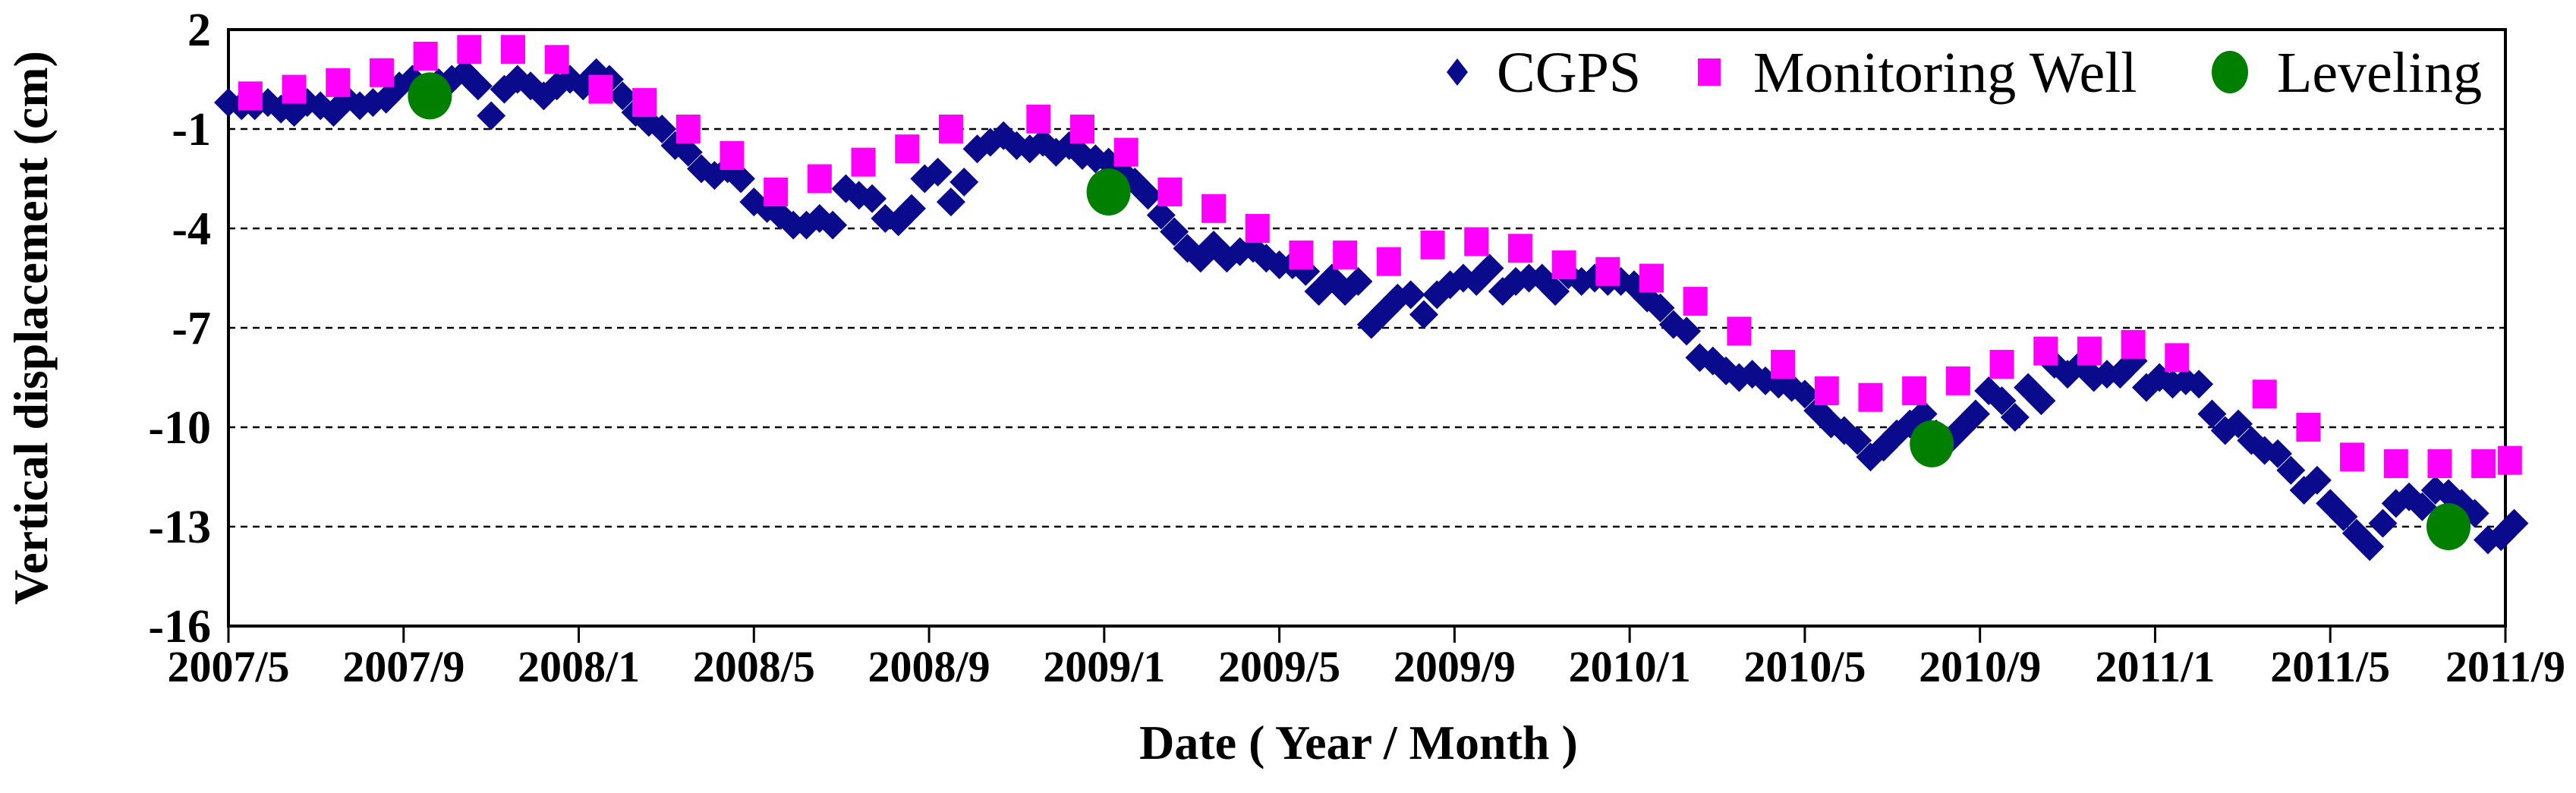 The width and height of the screenshot is (2576, 793). What do you see at coordinates (2230, 72) in the screenshot?
I see `circle-icon` at bounding box center [2230, 72].